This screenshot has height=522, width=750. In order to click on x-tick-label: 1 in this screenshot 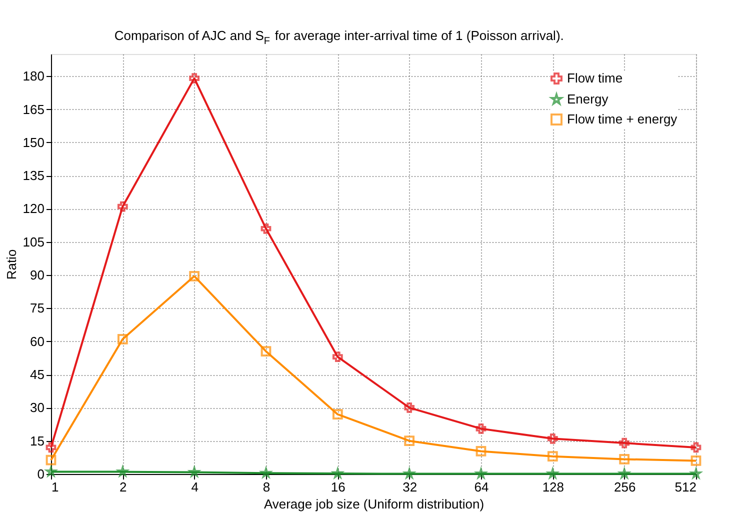, I will do `click(55, 487)`.